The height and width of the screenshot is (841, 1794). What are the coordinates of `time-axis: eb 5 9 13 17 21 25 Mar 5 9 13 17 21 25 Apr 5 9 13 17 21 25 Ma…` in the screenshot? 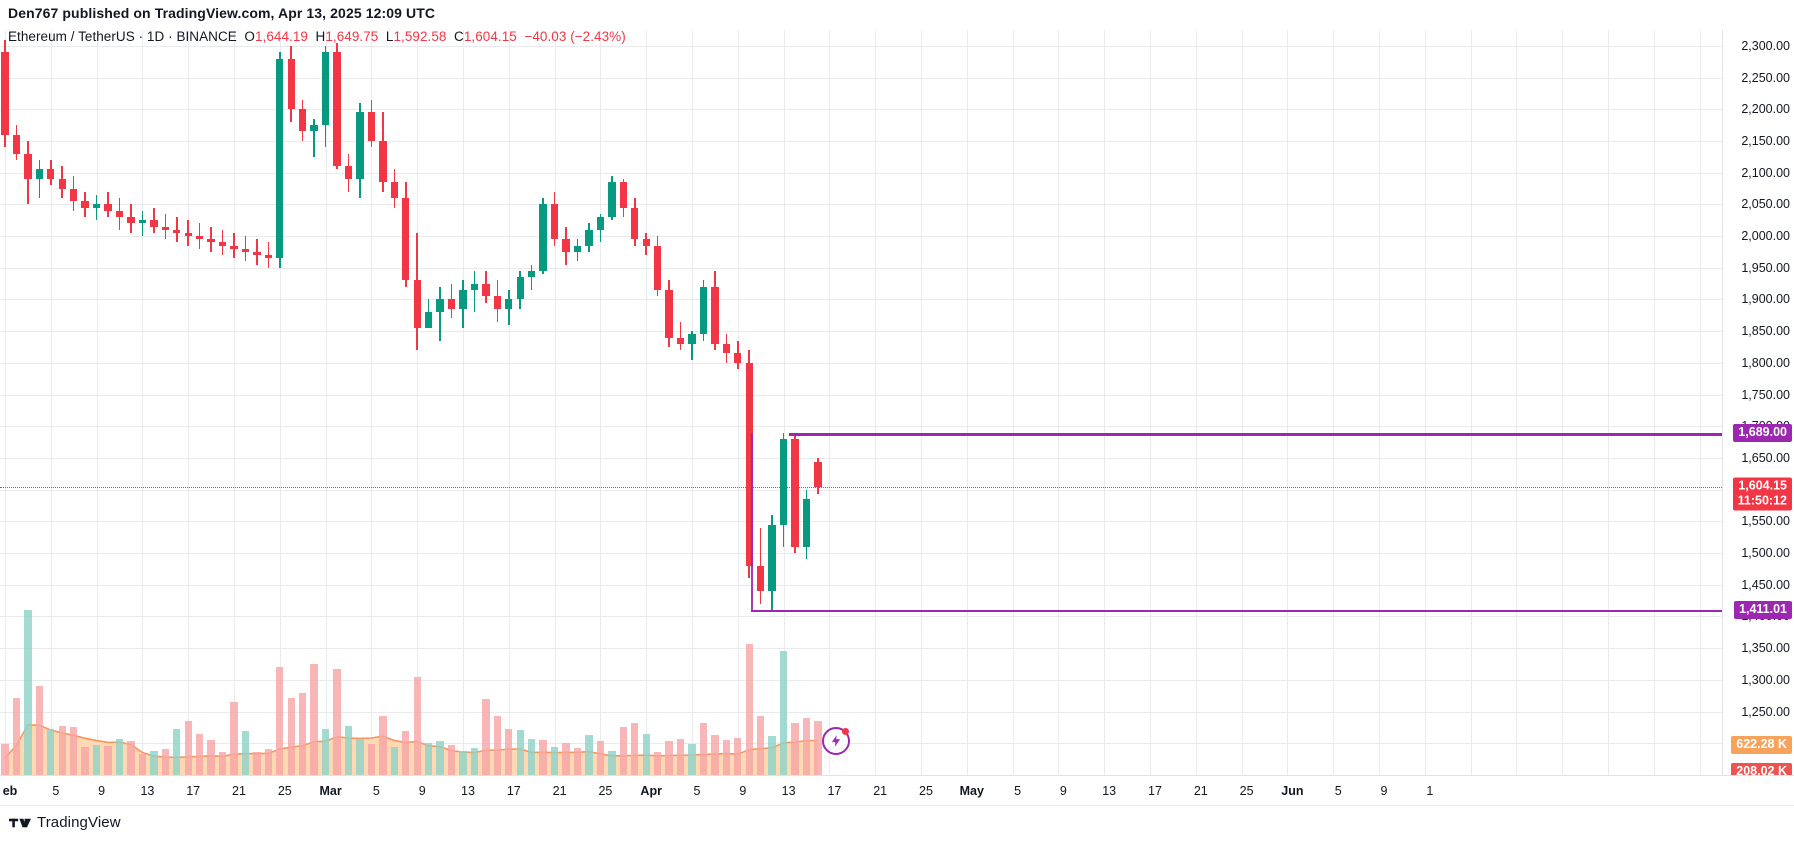 It's located at (897, 790).